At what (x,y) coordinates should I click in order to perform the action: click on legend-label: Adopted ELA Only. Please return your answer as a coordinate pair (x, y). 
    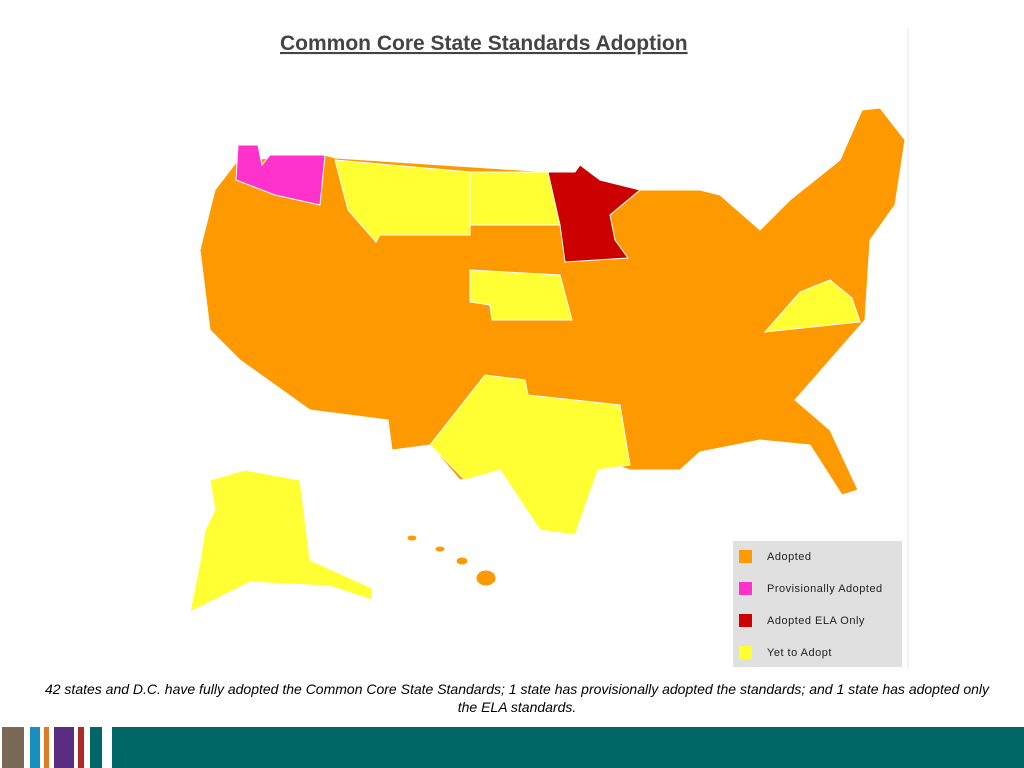
    Looking at the image, I should click on (816, 621).